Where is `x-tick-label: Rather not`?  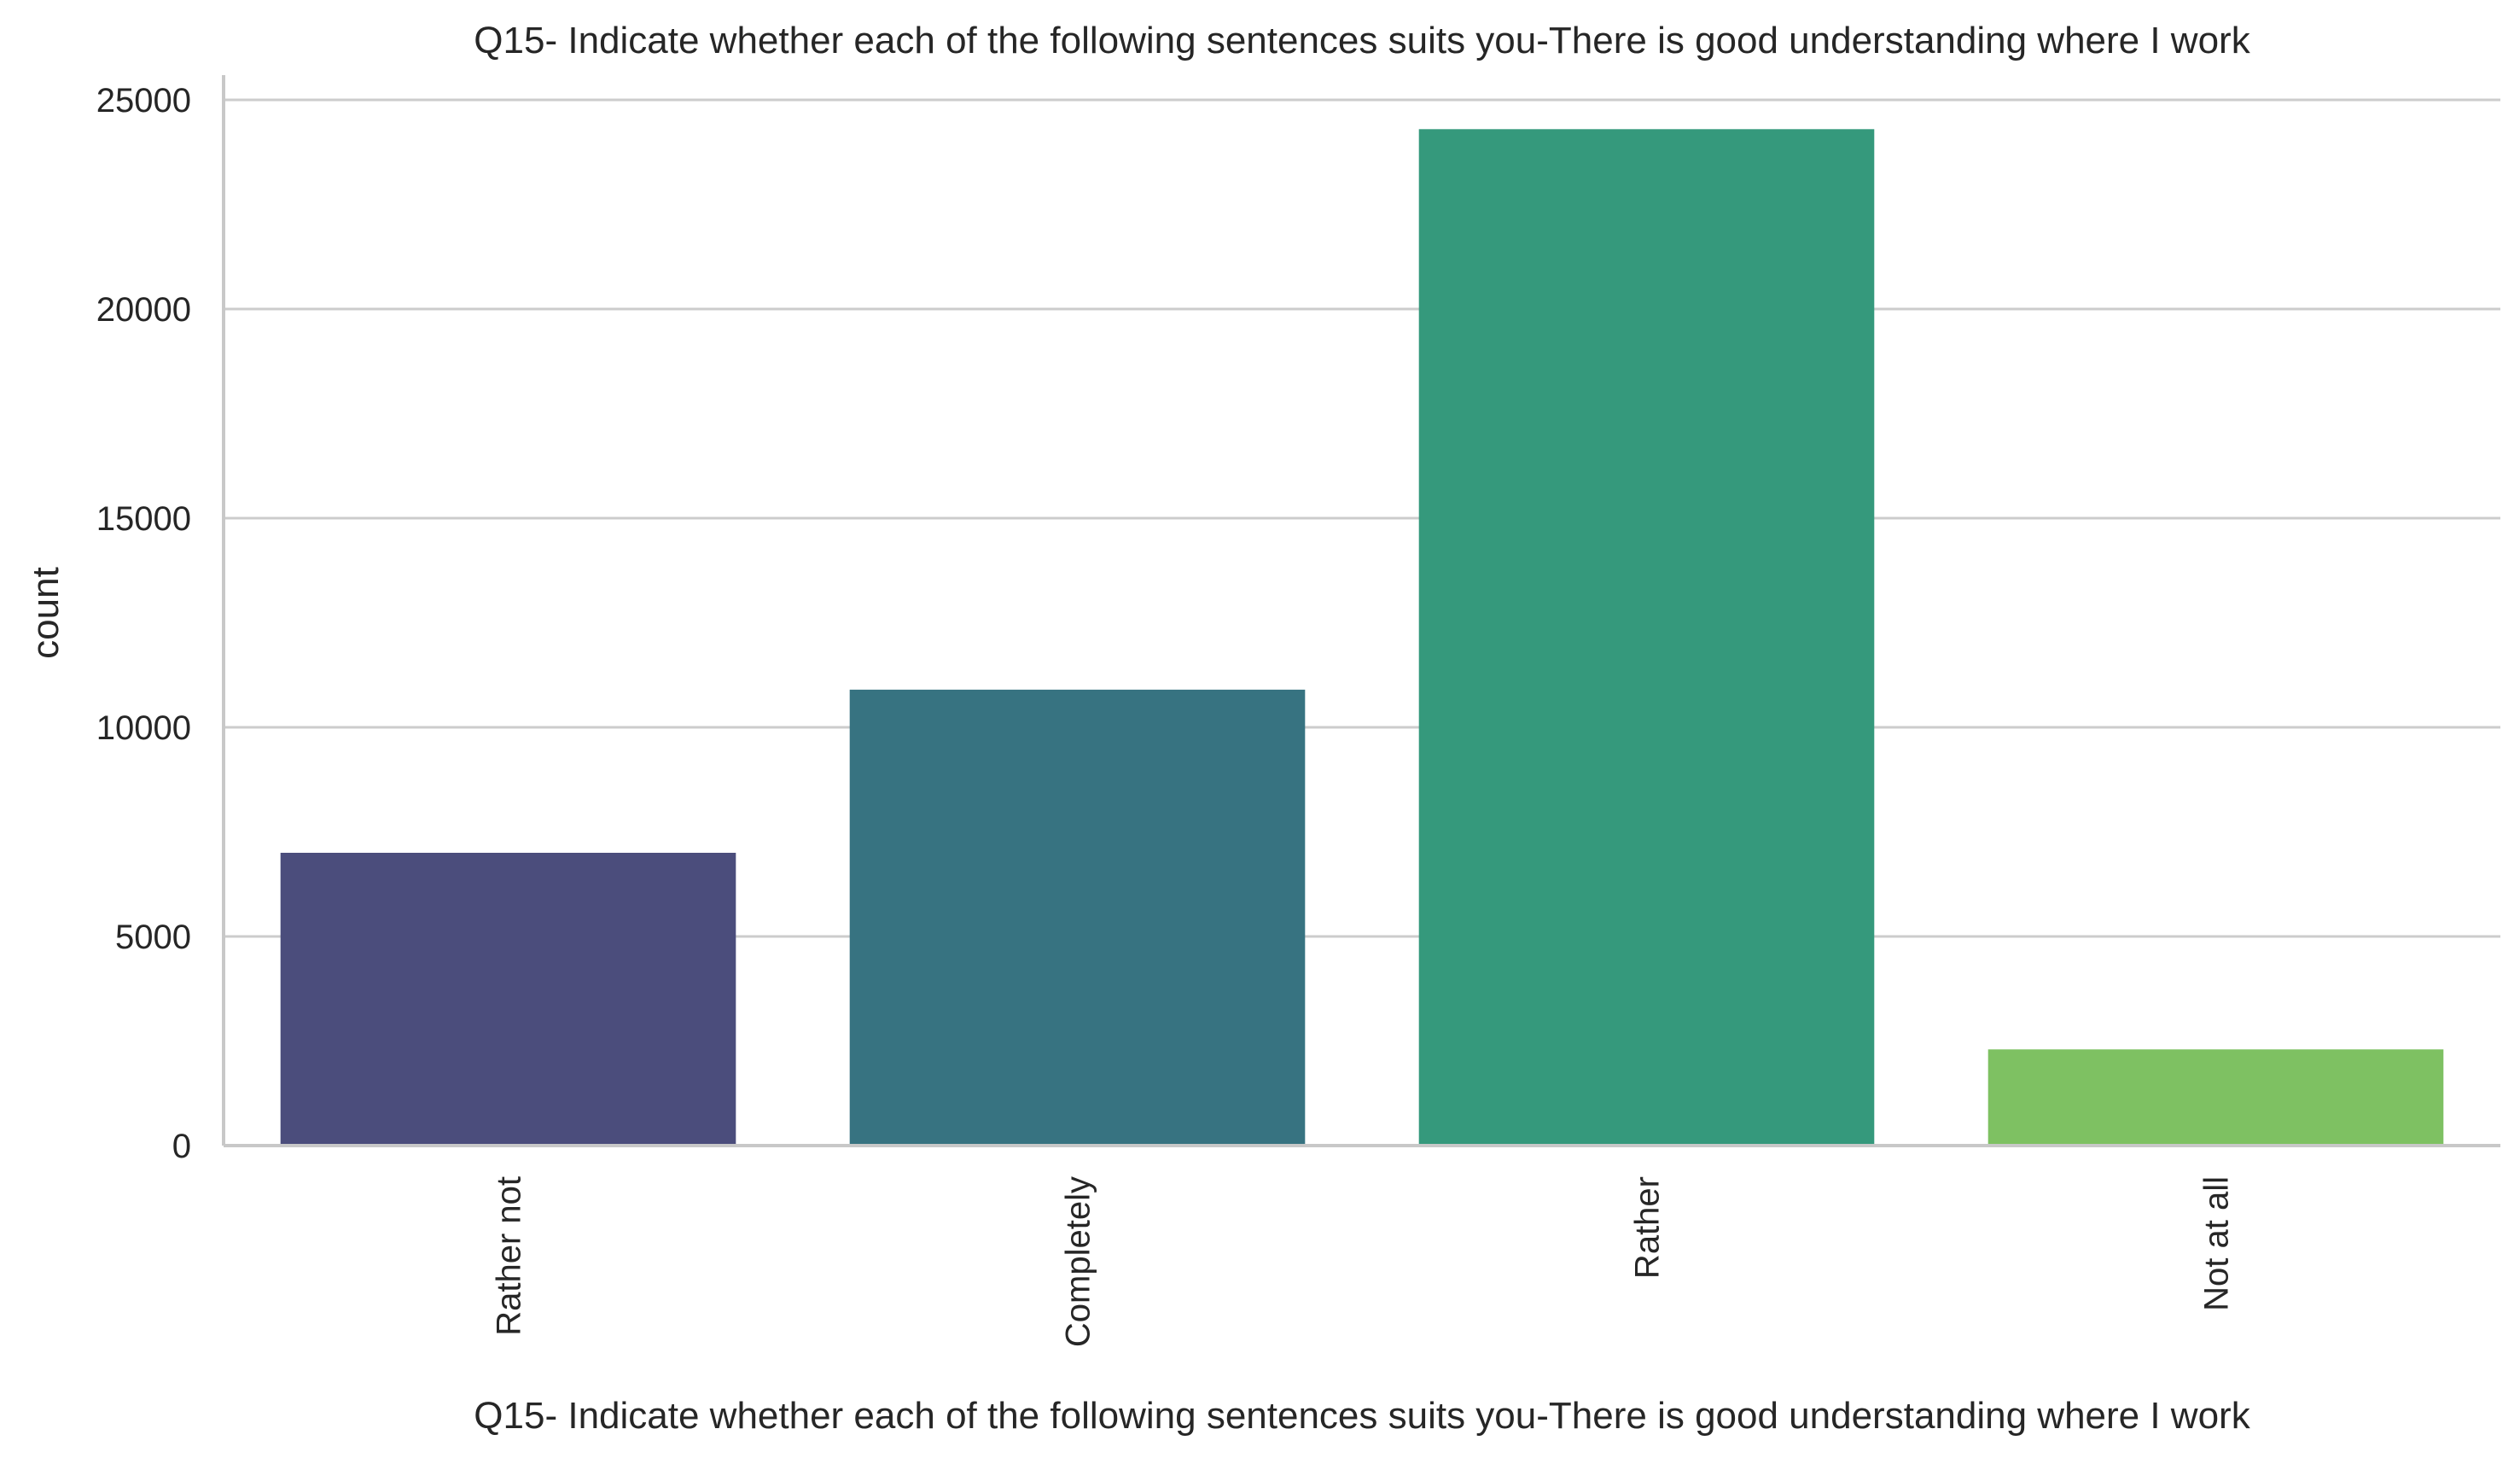
x-tick-label: Rather not is located at coordinates (509, 1256).